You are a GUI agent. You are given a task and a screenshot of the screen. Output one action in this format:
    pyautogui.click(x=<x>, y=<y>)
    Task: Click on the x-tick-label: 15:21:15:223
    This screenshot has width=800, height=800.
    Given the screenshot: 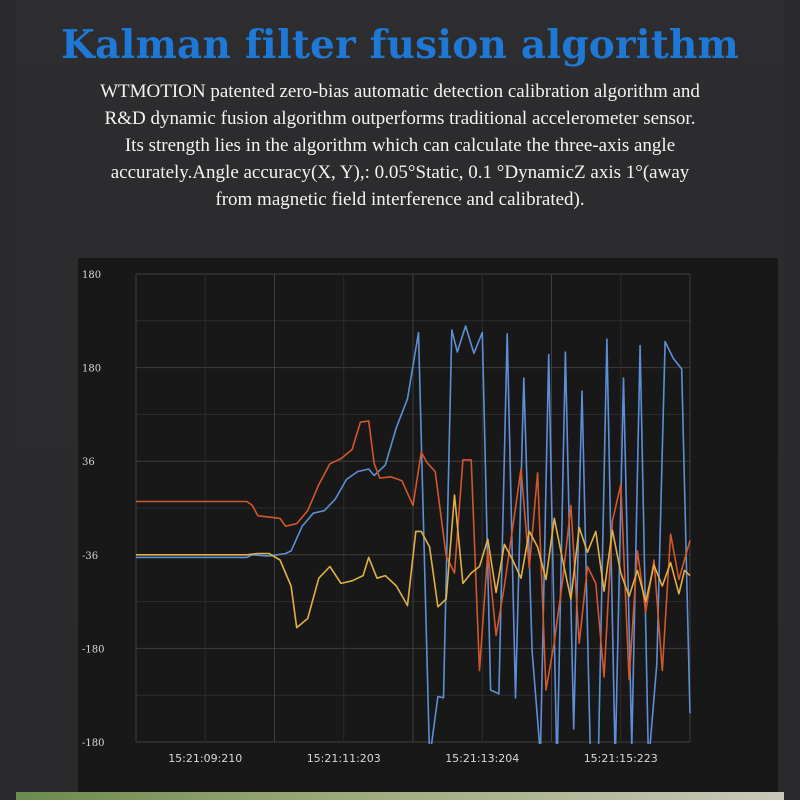 What is the action you would take?
    pyautogui.click(x=621, y=758)
    